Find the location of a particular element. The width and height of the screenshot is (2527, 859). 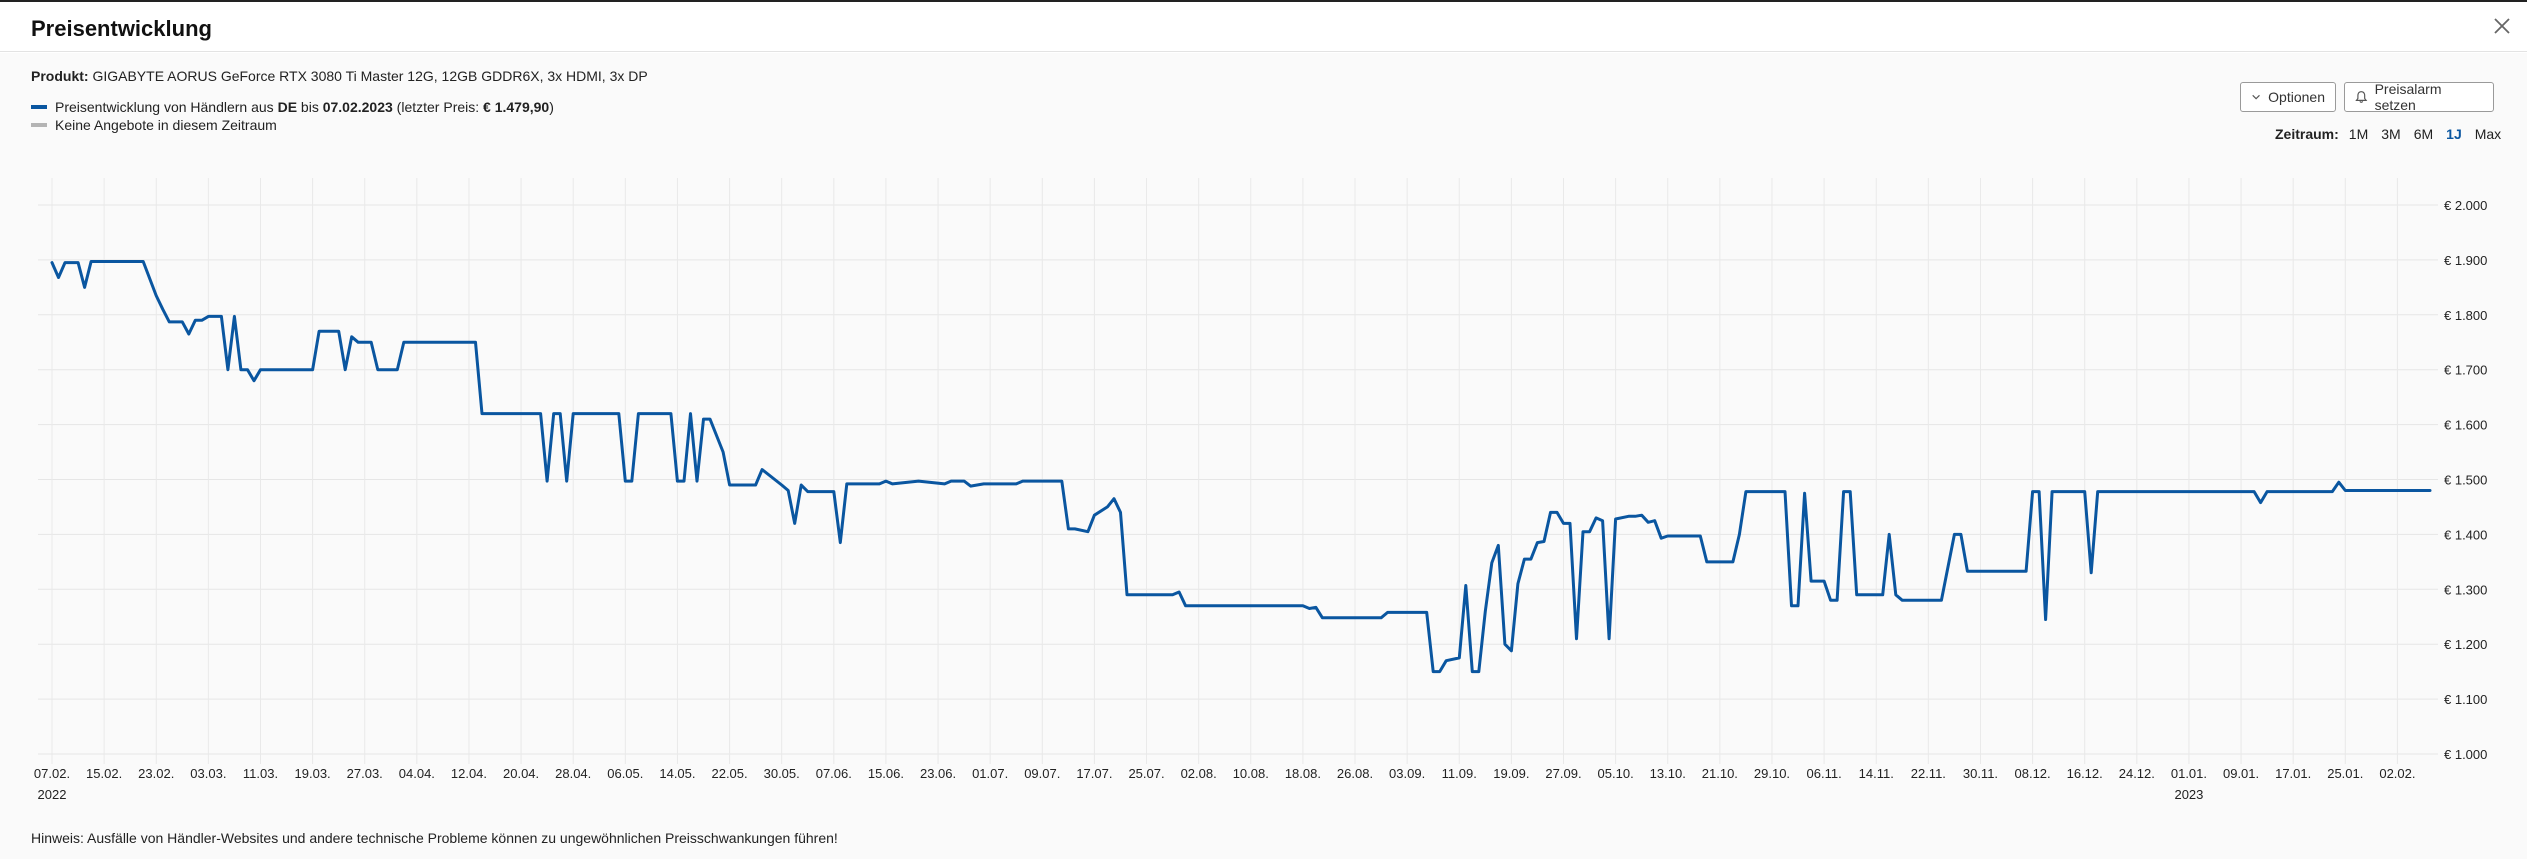

x-tick-label: 22.05. is located at coordinates (729, 773).